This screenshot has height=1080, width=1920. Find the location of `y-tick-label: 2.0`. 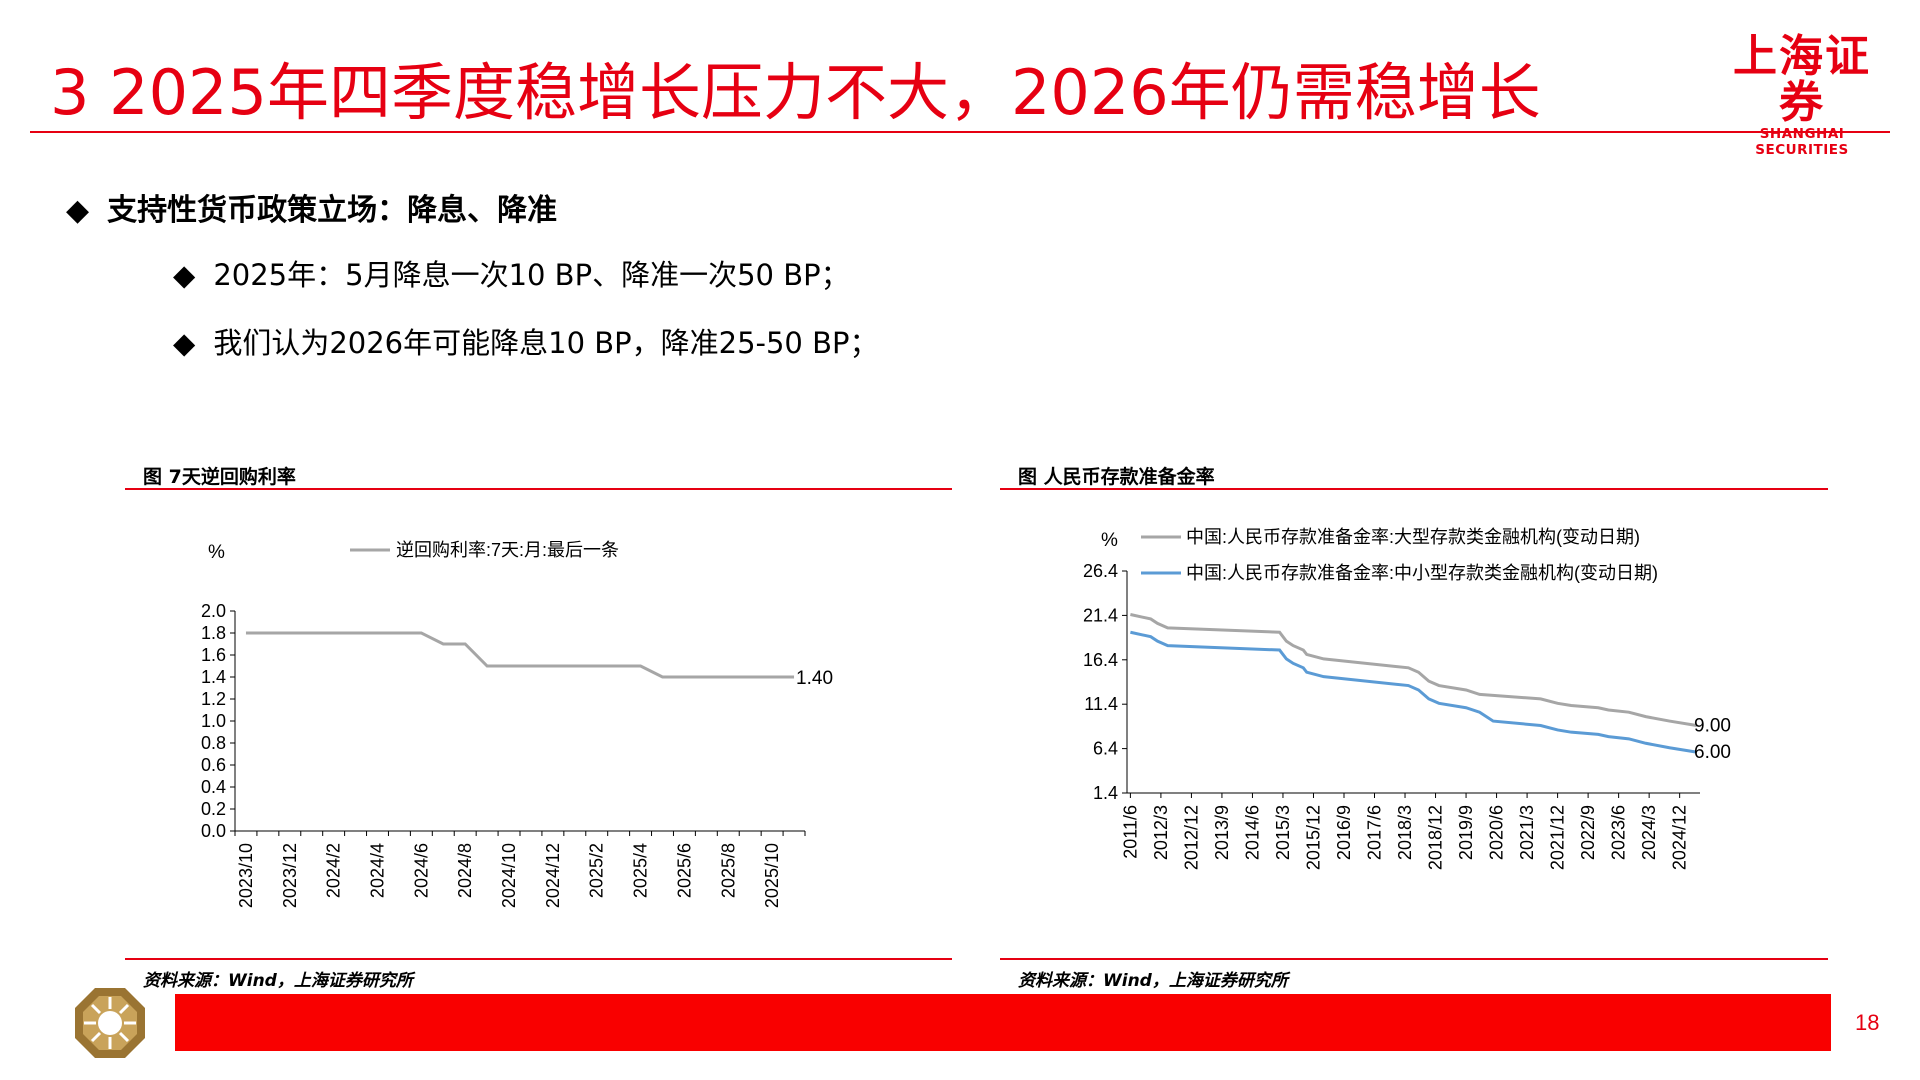

y-tick-label: 2.0 is located at coordinates (213, 611).